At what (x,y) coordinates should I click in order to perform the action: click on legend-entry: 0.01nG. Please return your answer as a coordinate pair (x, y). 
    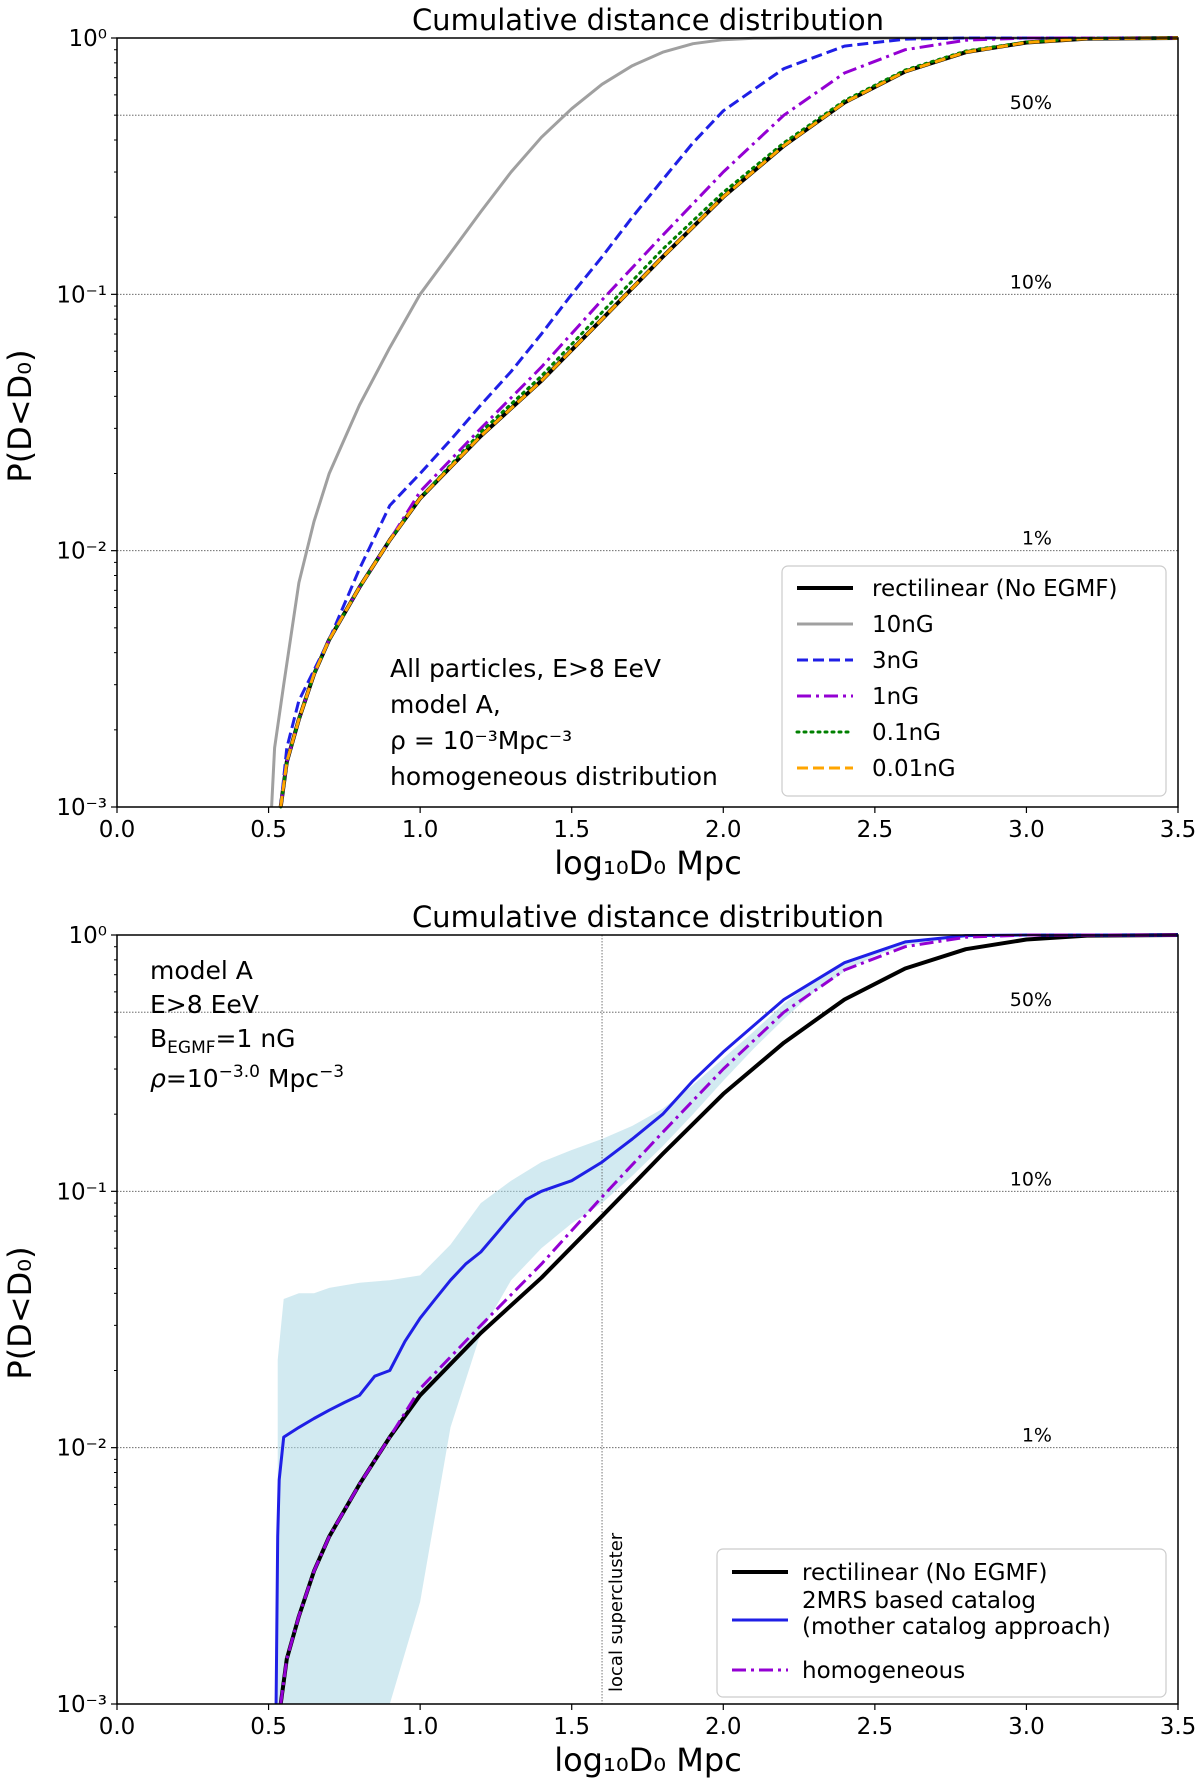
    Looking at the image, I should click on (876, 769).